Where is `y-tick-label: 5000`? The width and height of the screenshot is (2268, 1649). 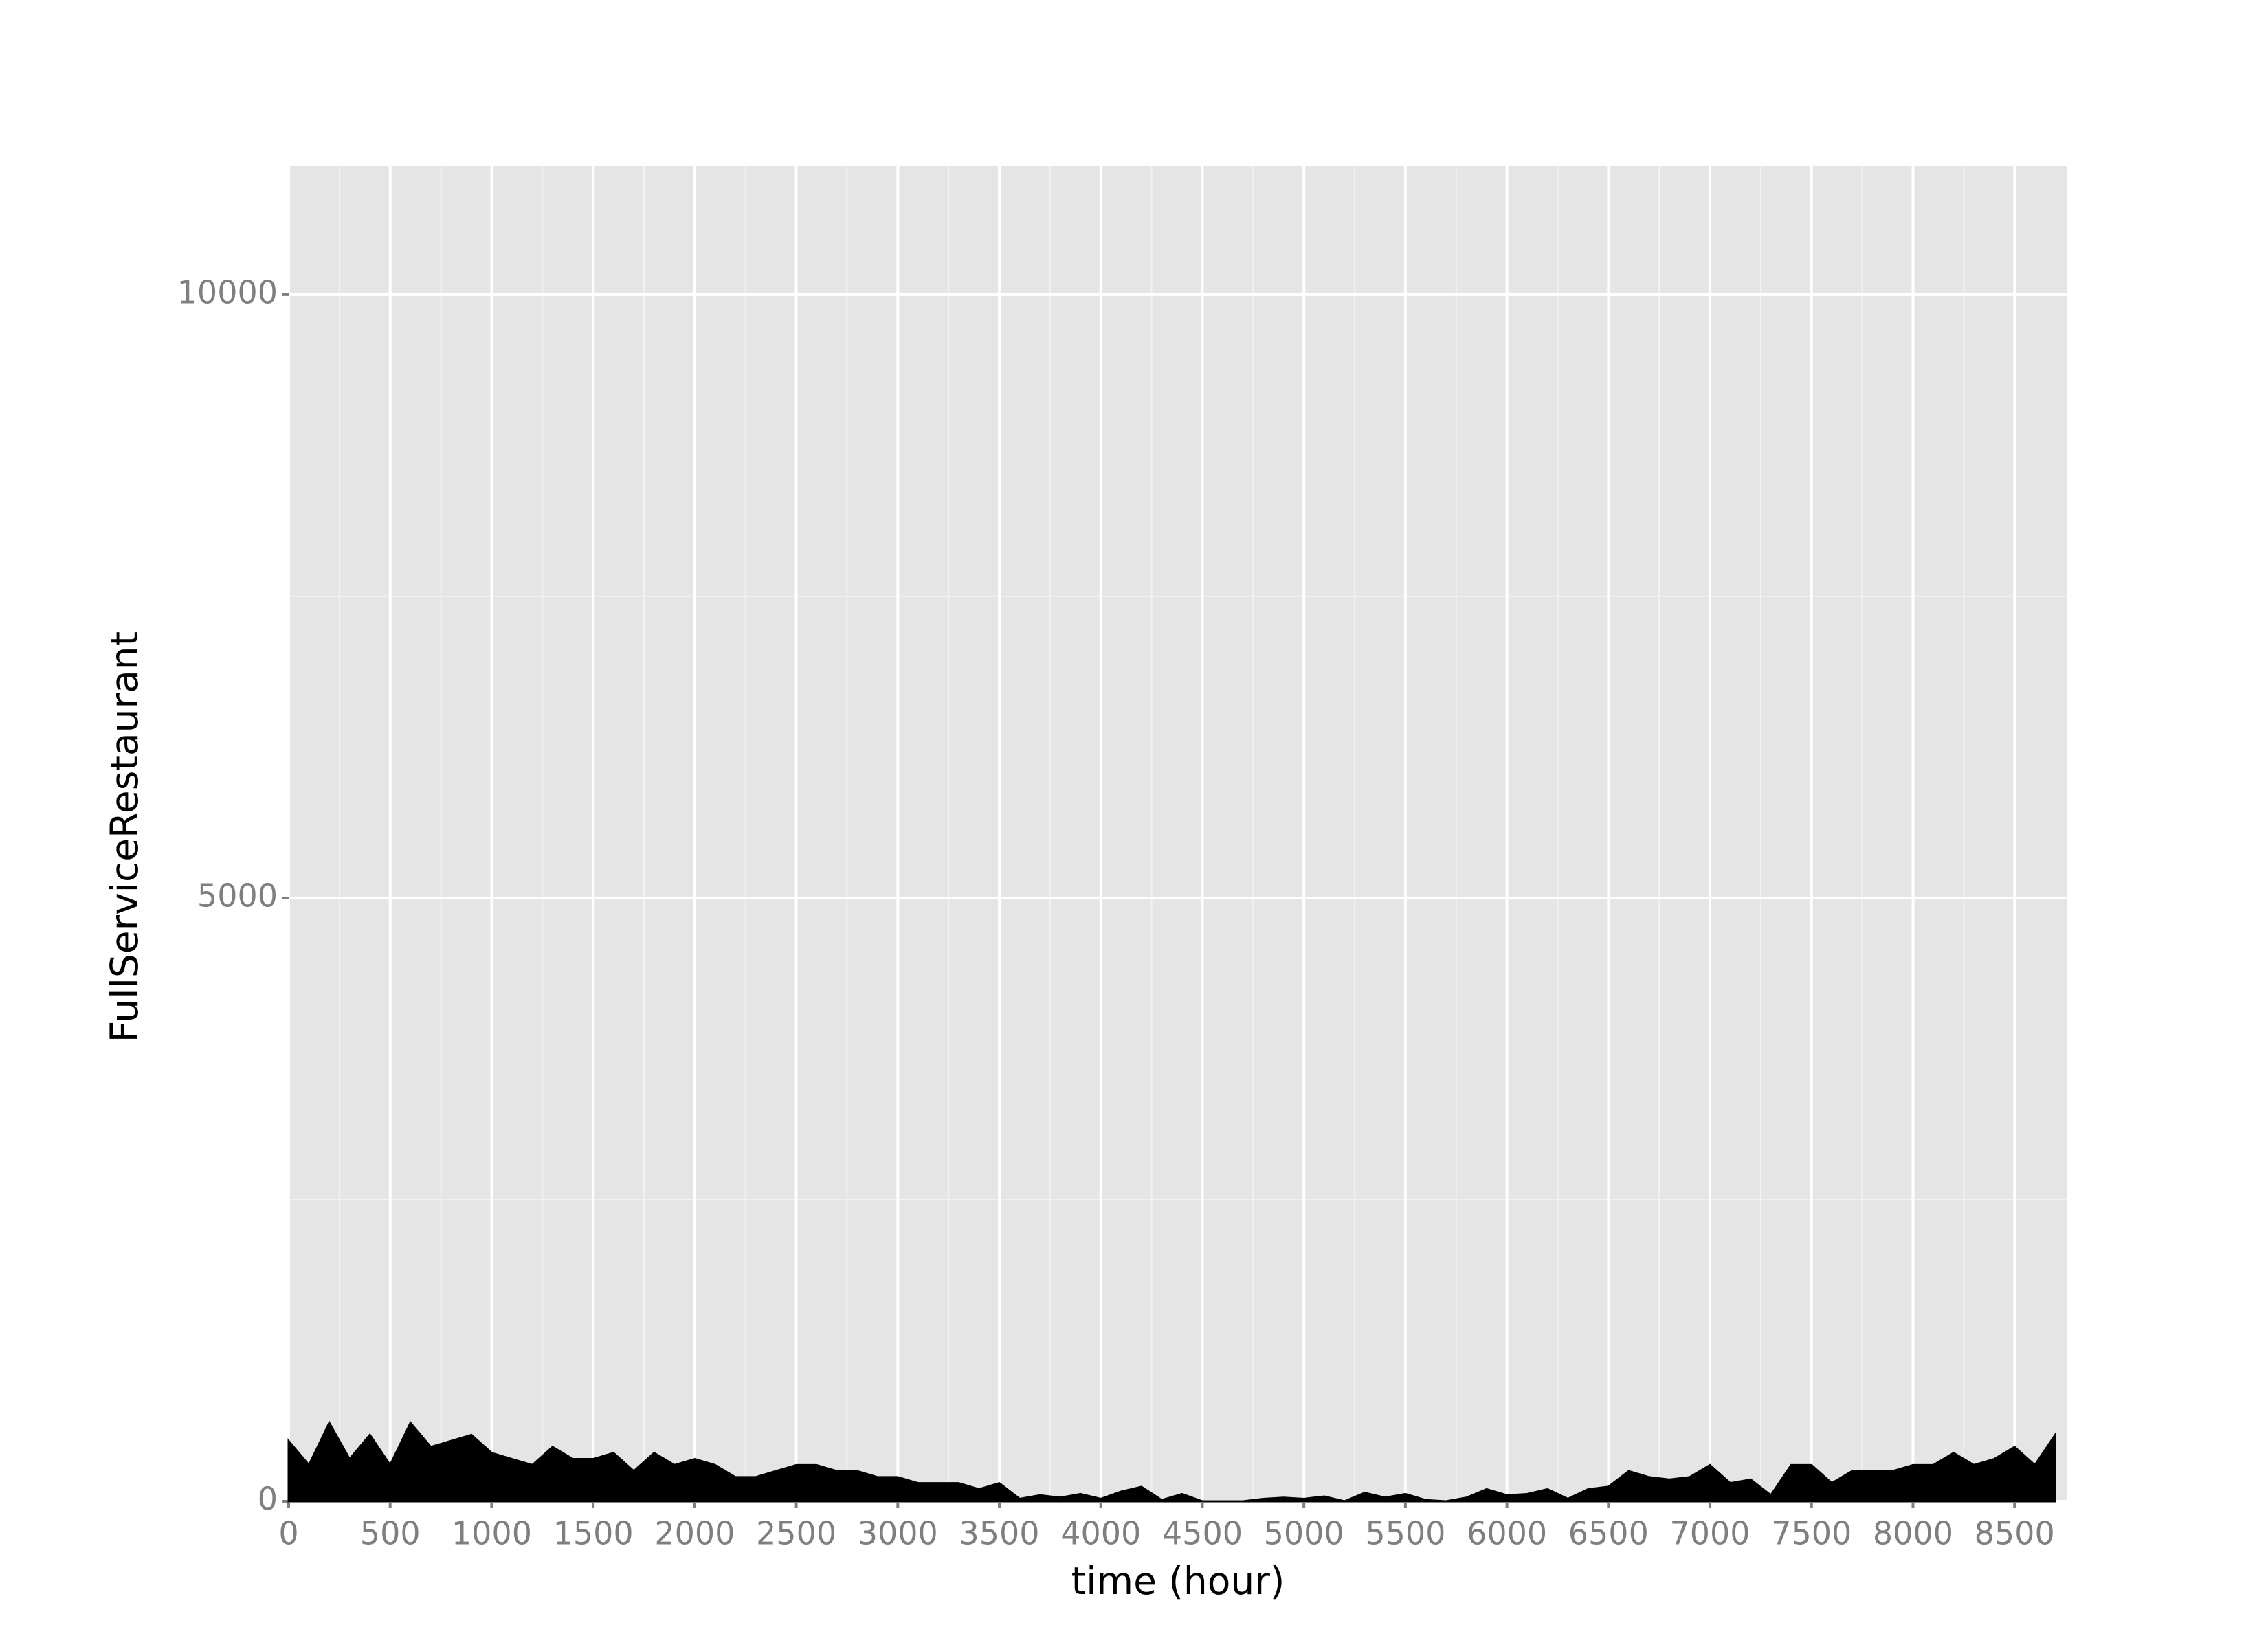
y-tick-label: 5000 is located at coordinates (237, 895).